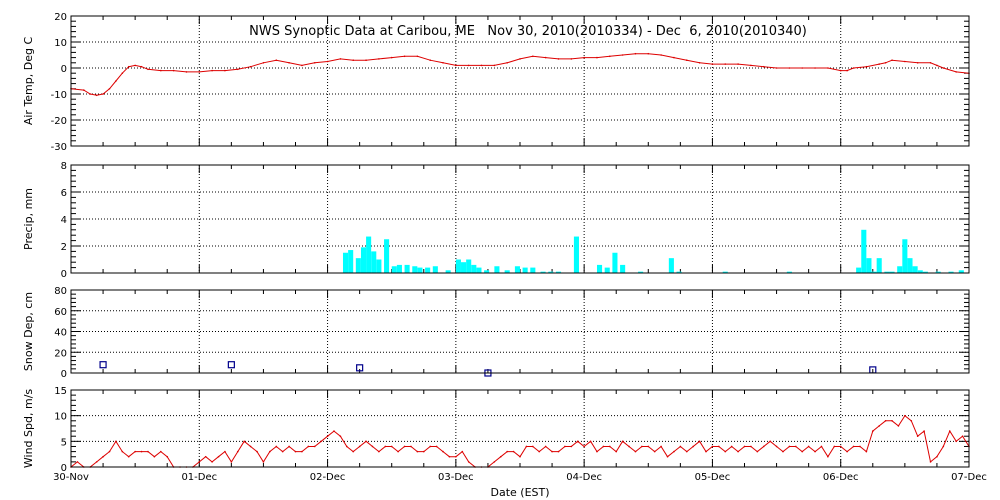 The image size is (1000, 500). Describe the element at coordinates (59, 147) in the screenshot. I see `y-tick-label: -30` at that location.